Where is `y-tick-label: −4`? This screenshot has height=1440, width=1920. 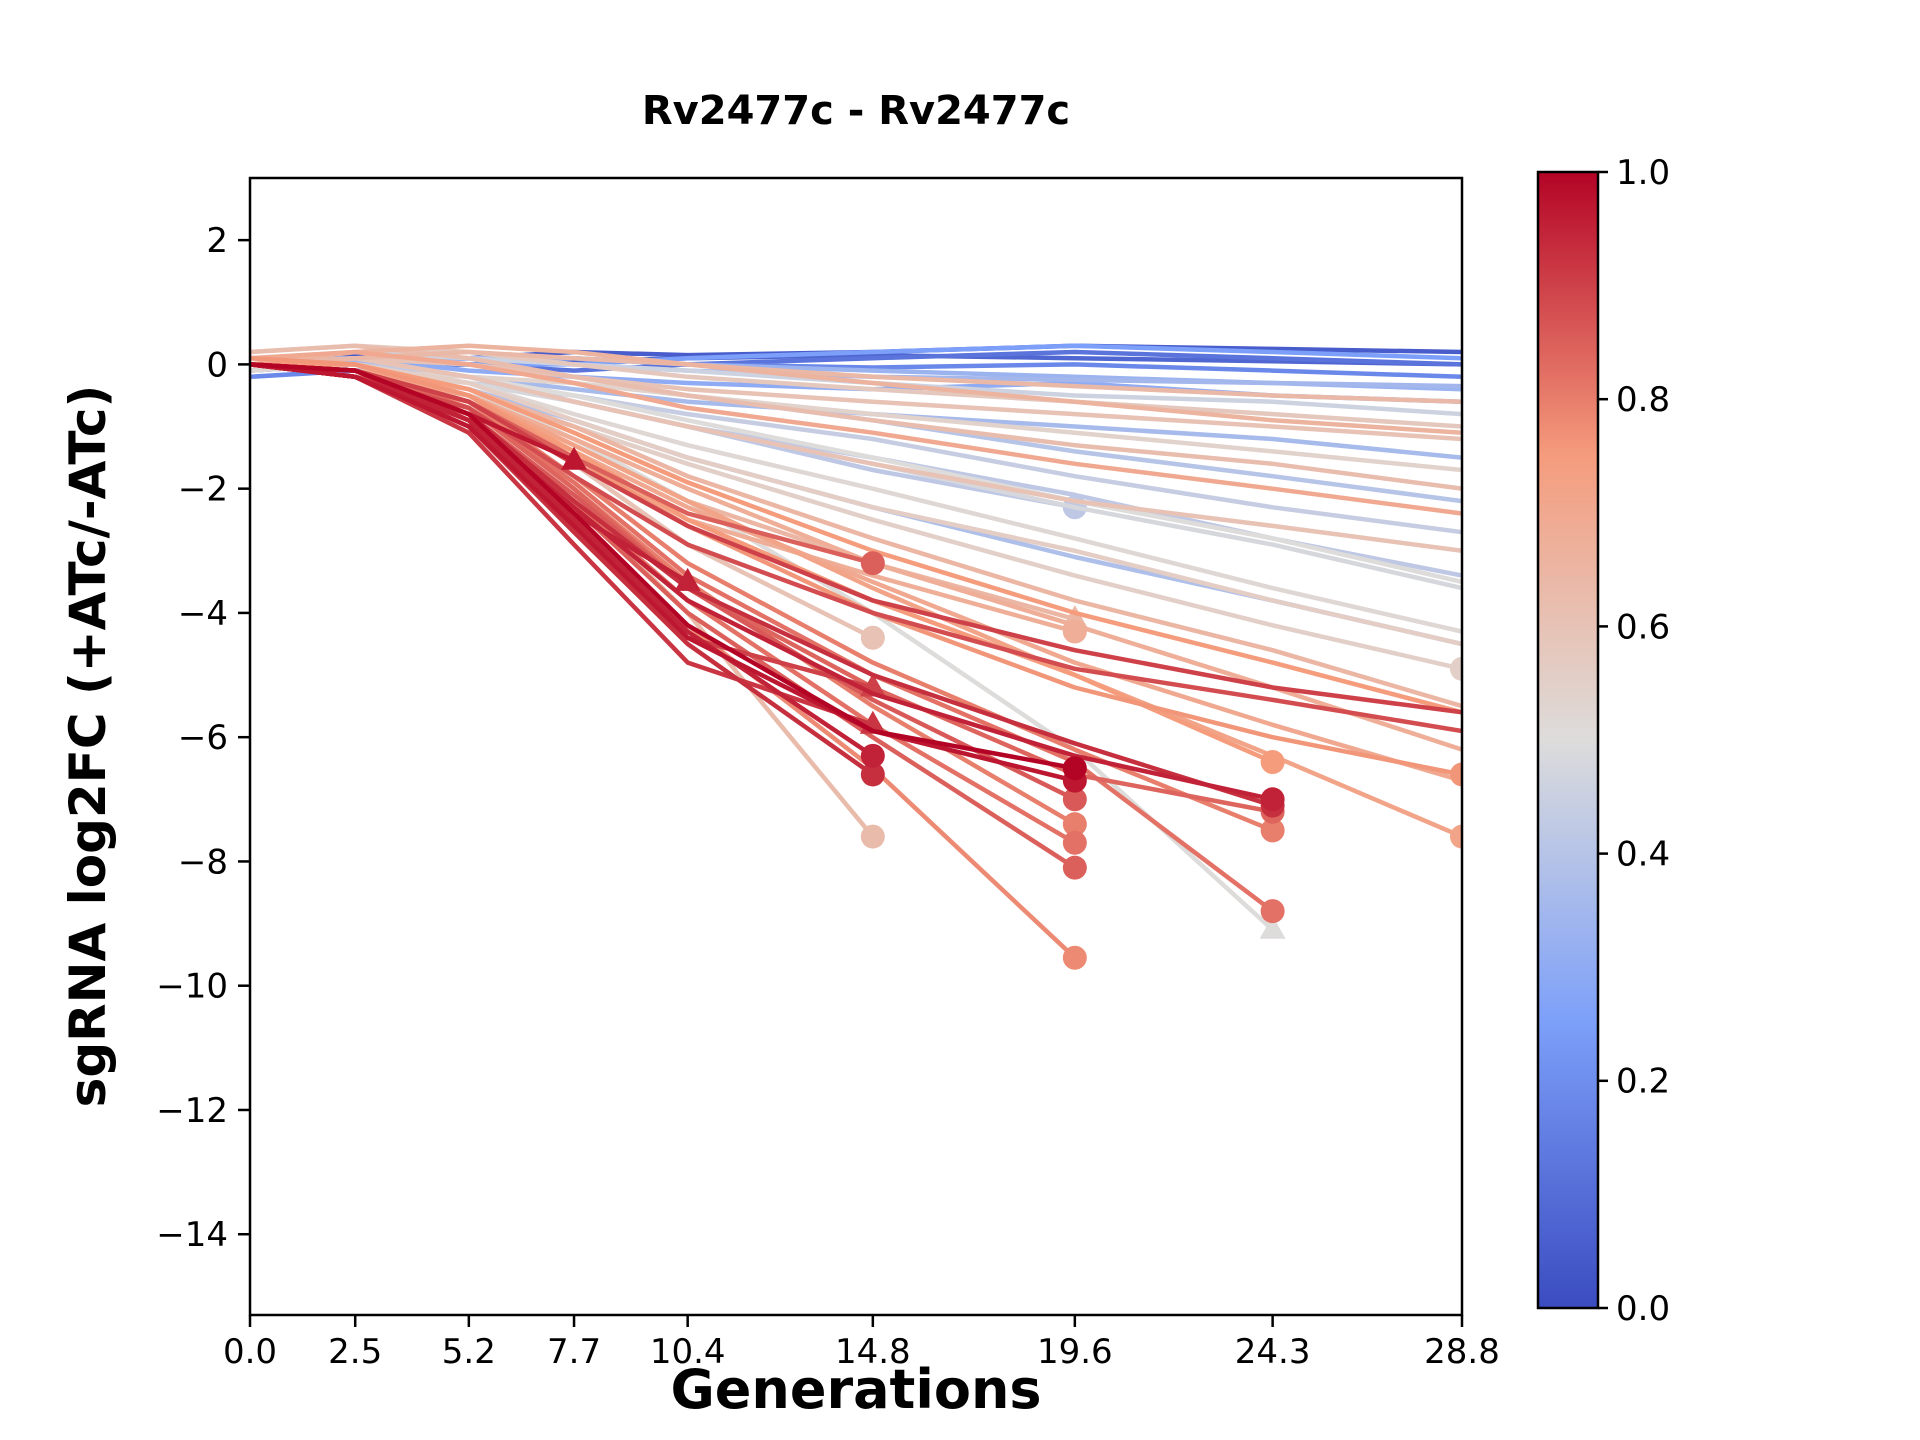
y-tick-label: −4 is located at coordinates (203, 614).